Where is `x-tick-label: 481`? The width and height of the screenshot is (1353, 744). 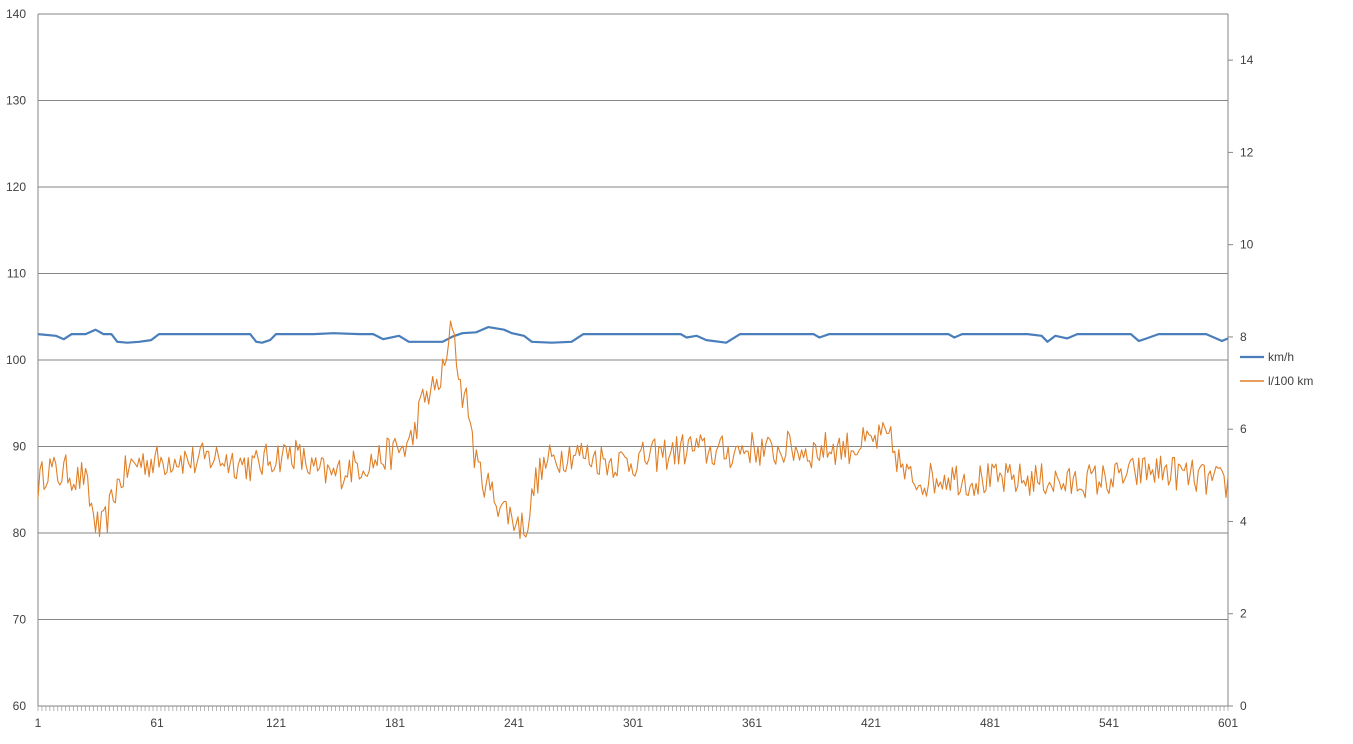
x-tick-label: 481 is located at coordinates (990, 723).